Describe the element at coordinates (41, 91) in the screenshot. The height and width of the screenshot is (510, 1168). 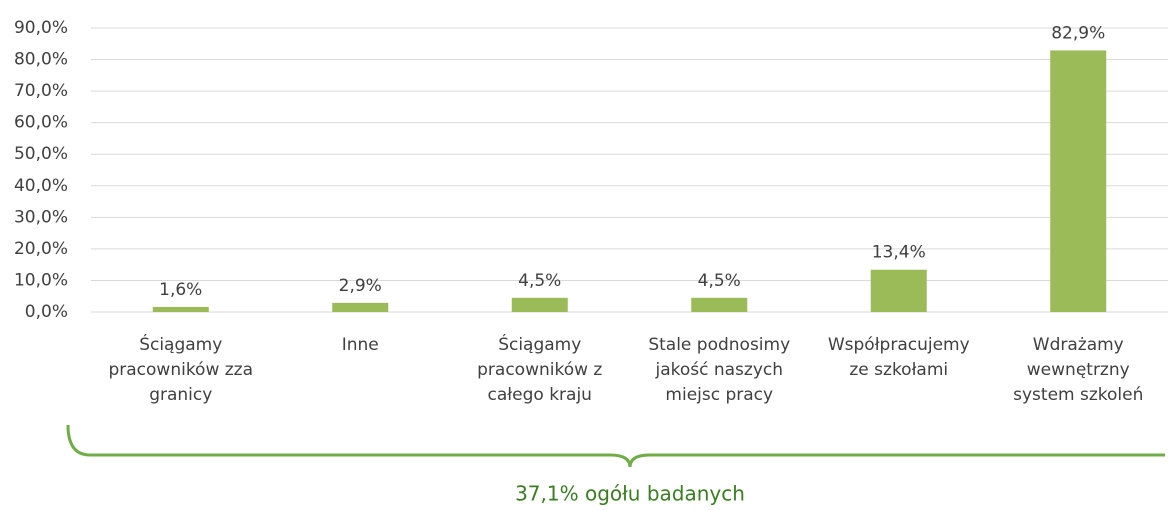
I see `y-tick-label: 70,0%` at that location.